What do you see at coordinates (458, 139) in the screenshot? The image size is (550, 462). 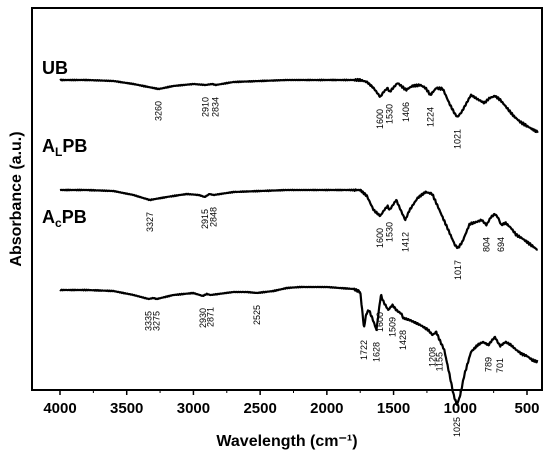 I see `peak-label: 1021` at bounding box center [458, 139].